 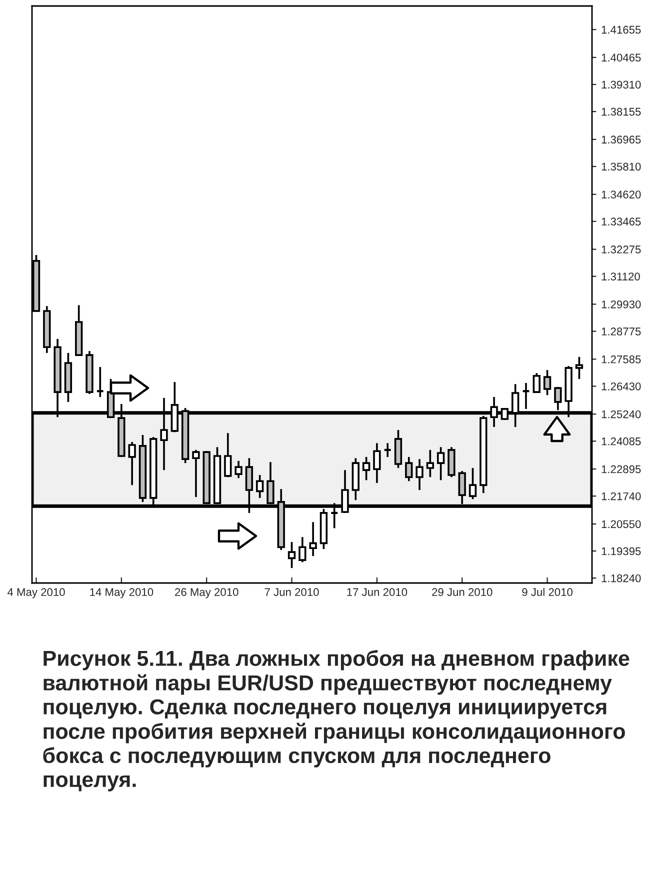 What do you see at coordinates (621, 222) in the screenshot?
I see `y-tick-label: 1.33465` at bounding box center [621, 222].